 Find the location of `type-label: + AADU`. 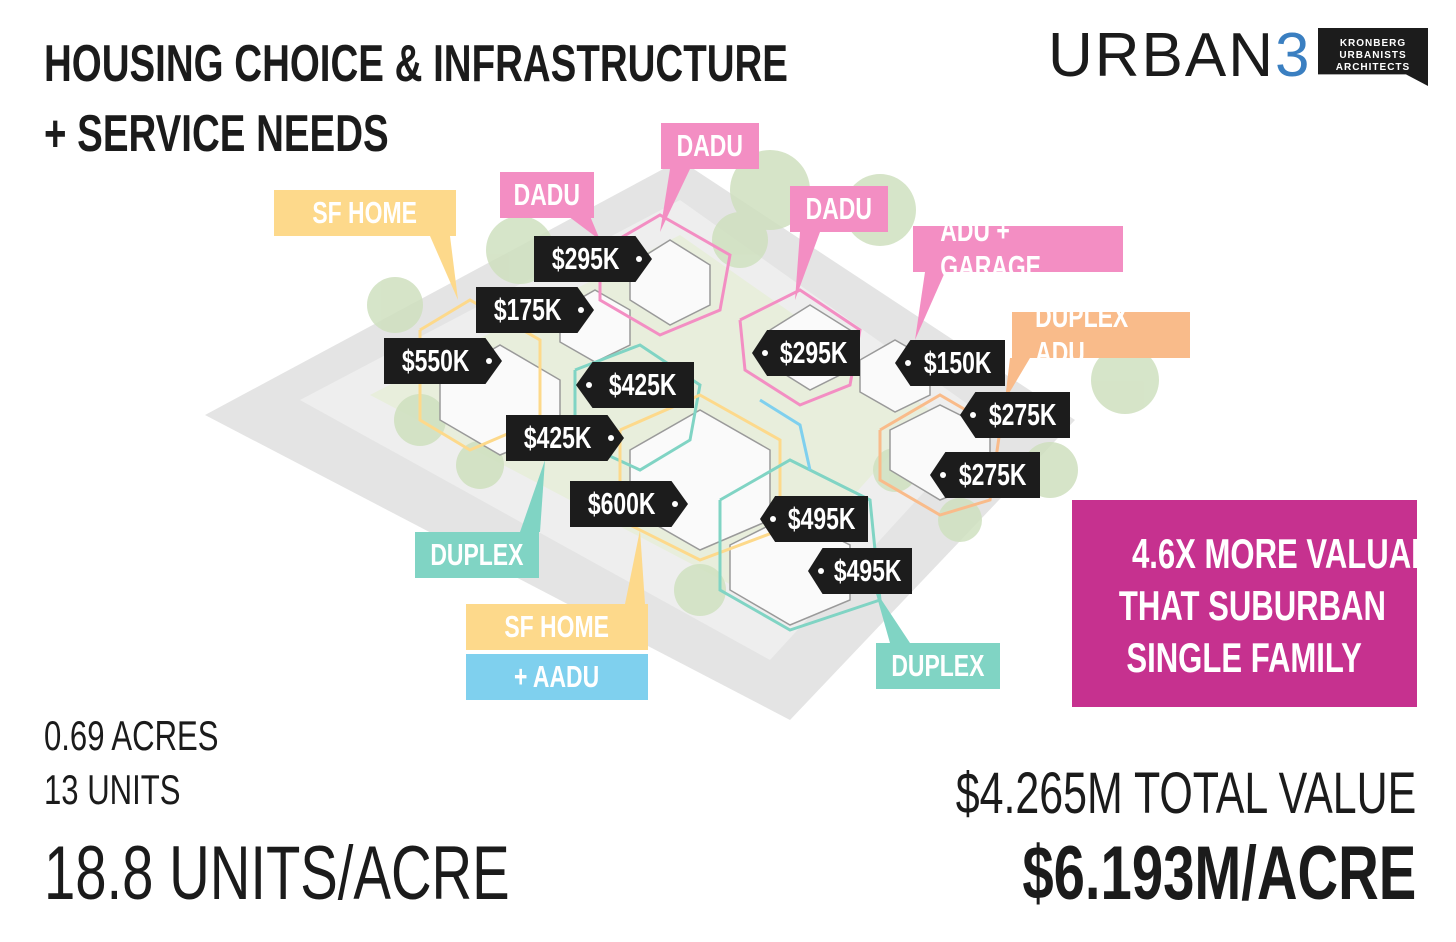

type-label: + AADU is located at coordinates (557, 677).